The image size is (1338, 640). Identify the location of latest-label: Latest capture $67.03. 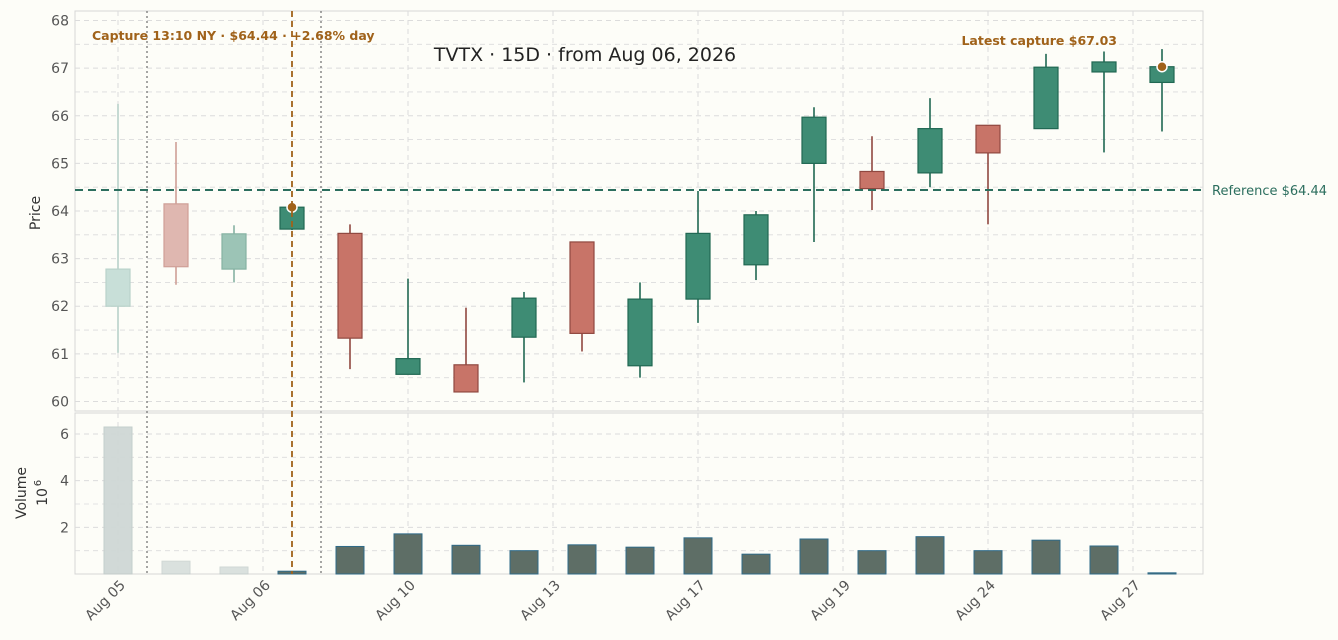
(1039, 40).